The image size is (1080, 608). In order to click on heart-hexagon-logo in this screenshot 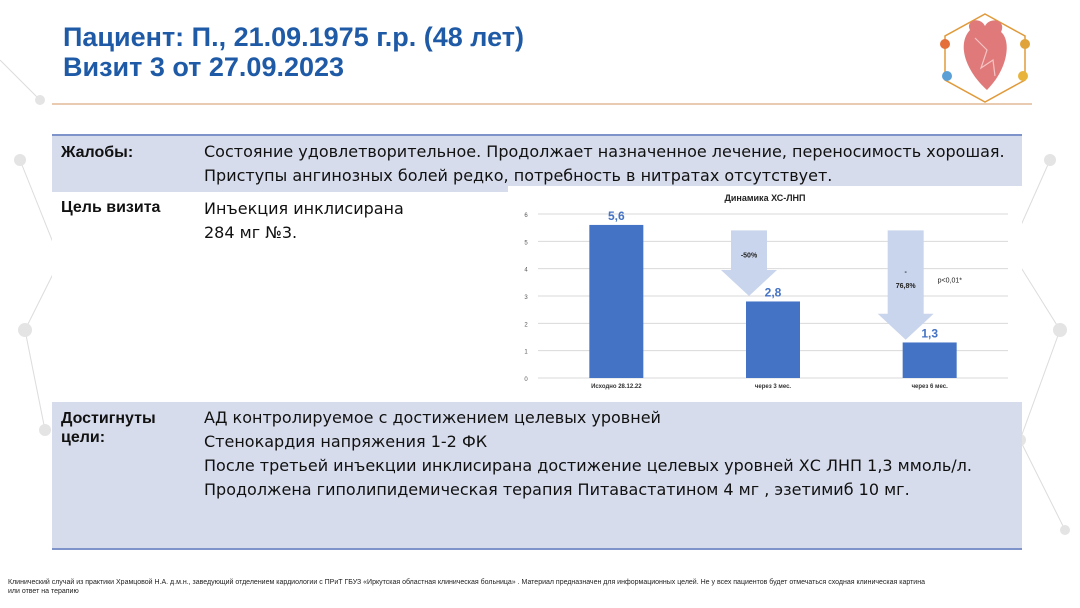, I will do `click(985, 58)`.